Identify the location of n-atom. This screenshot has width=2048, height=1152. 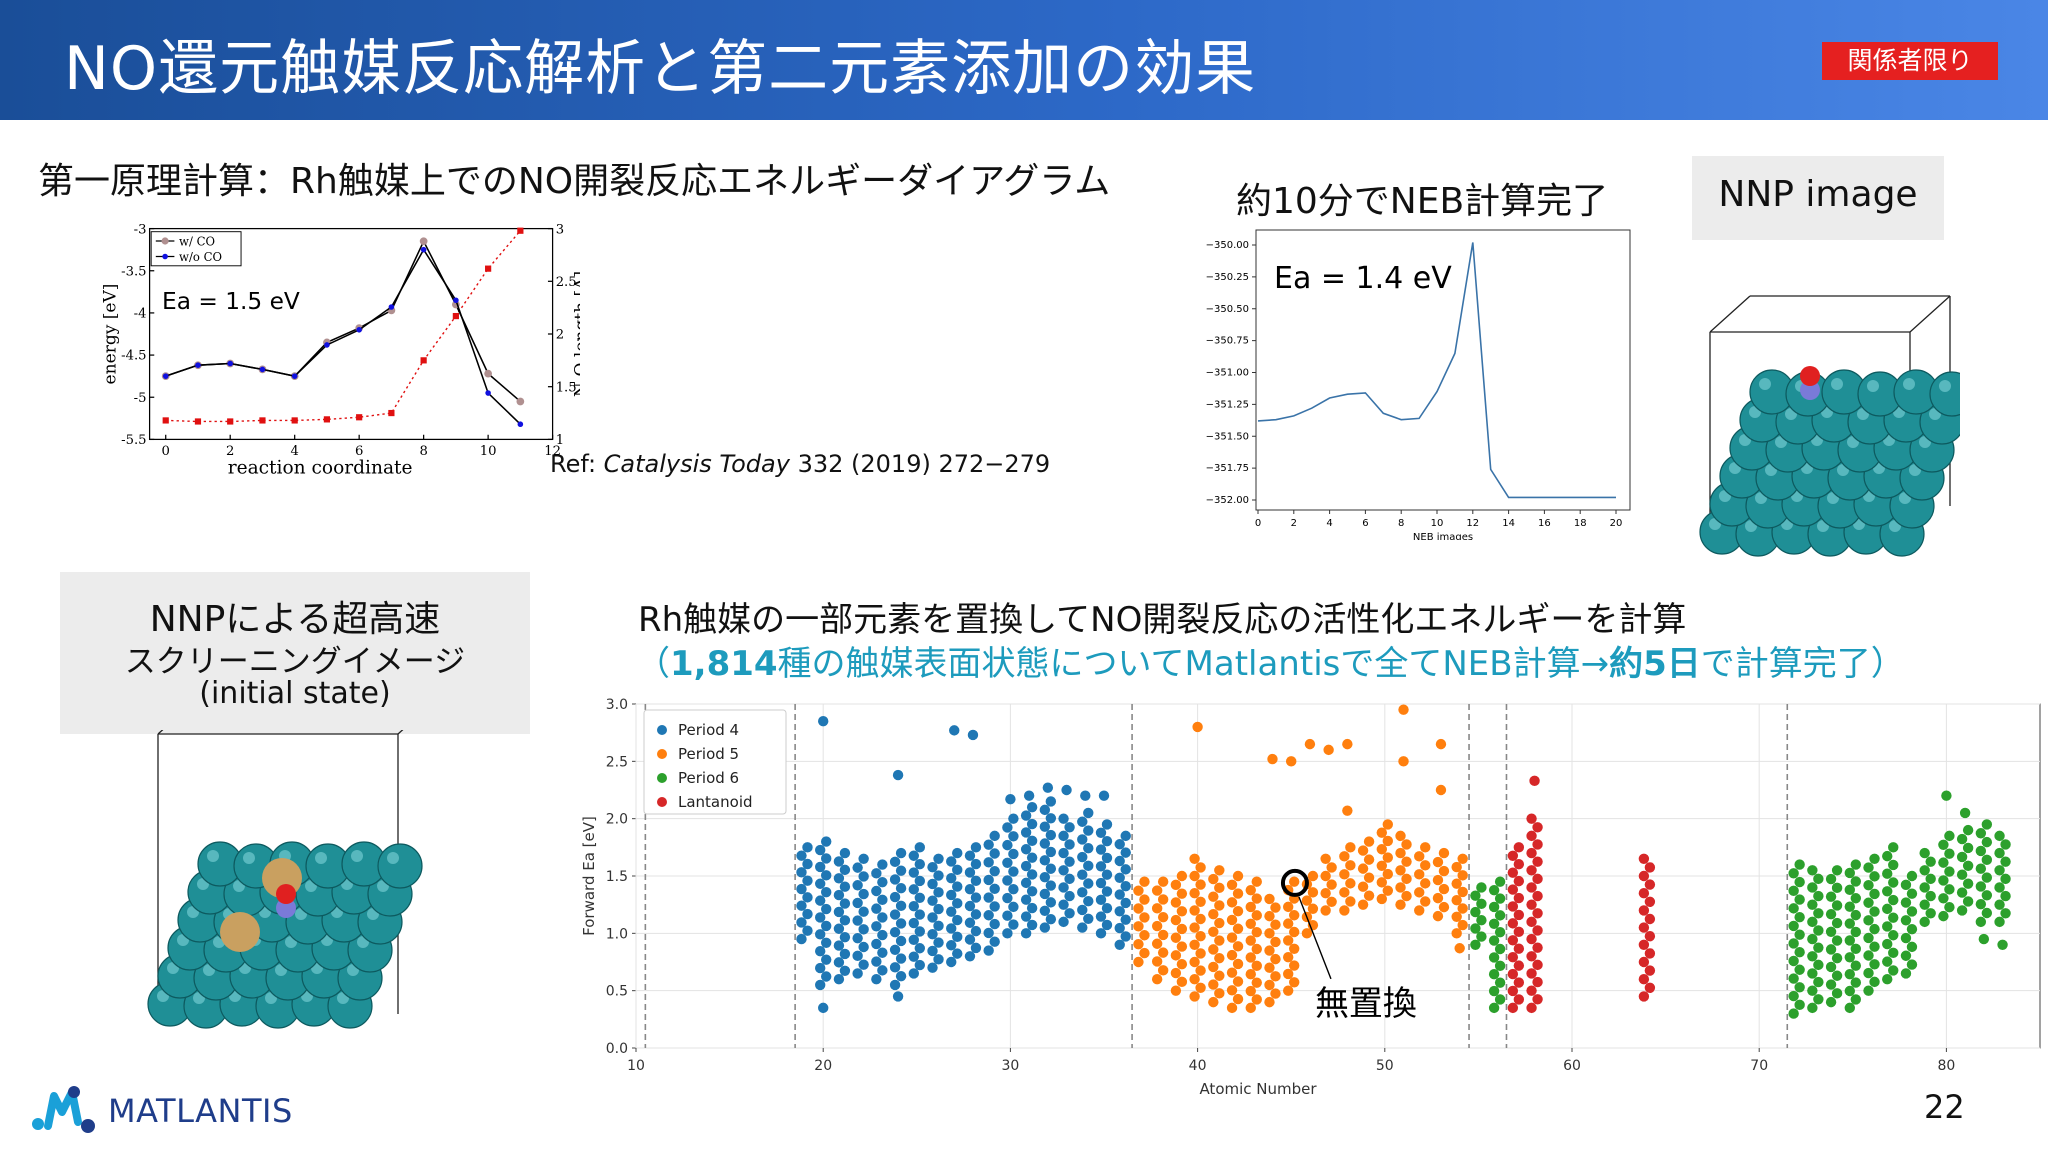
(1810, 390).